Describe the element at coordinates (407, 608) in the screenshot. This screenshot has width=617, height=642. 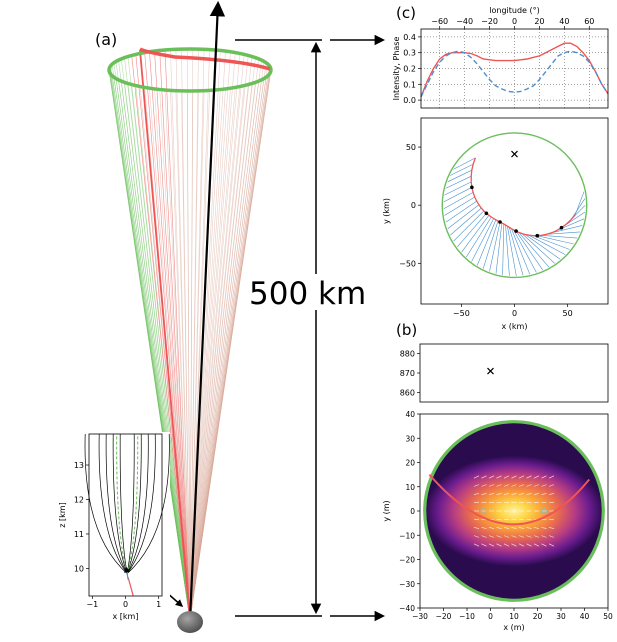
I see `y-tick-label: −40` at that location.